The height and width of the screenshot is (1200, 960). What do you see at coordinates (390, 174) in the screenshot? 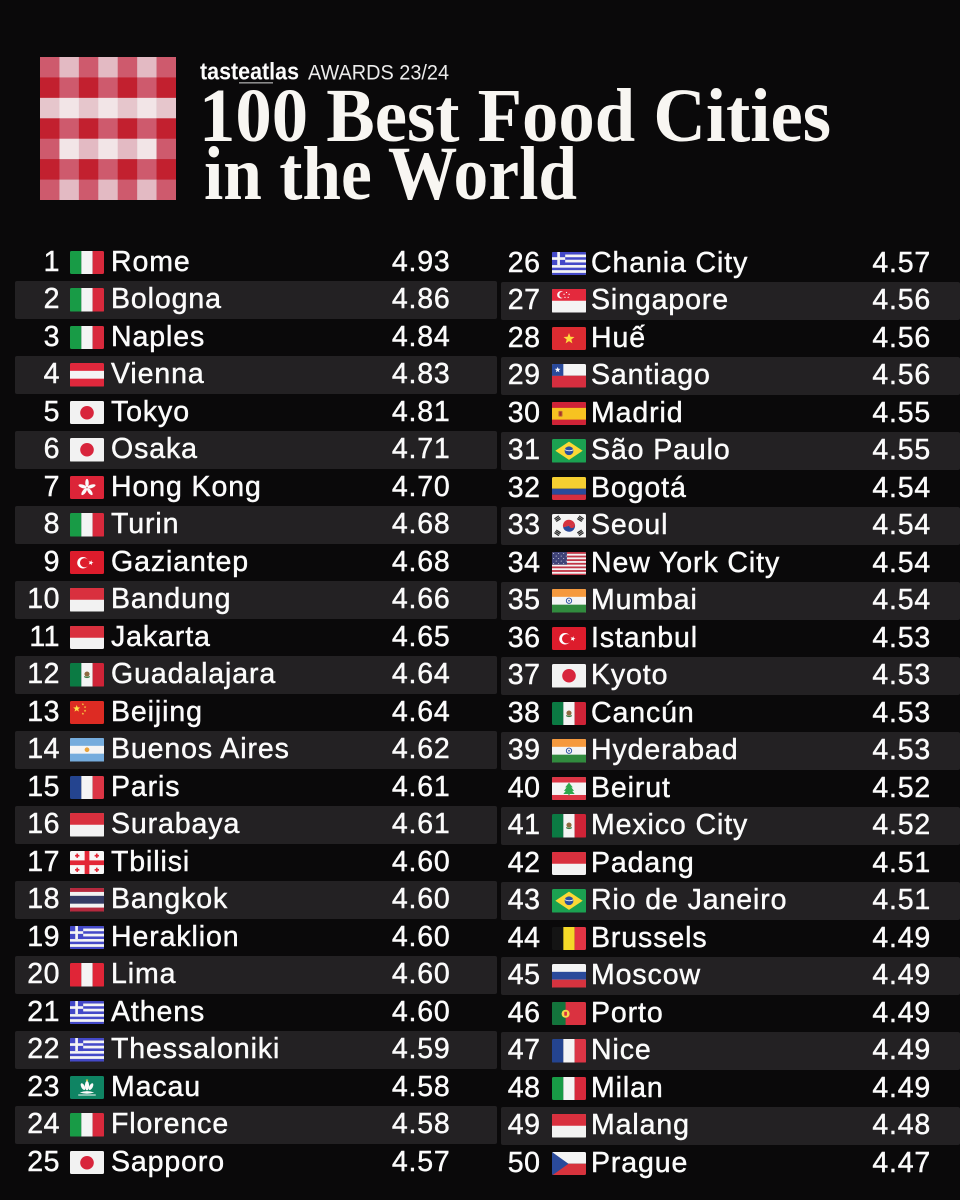
I see `svg-text: in the World` at bounding box center [390, 174].